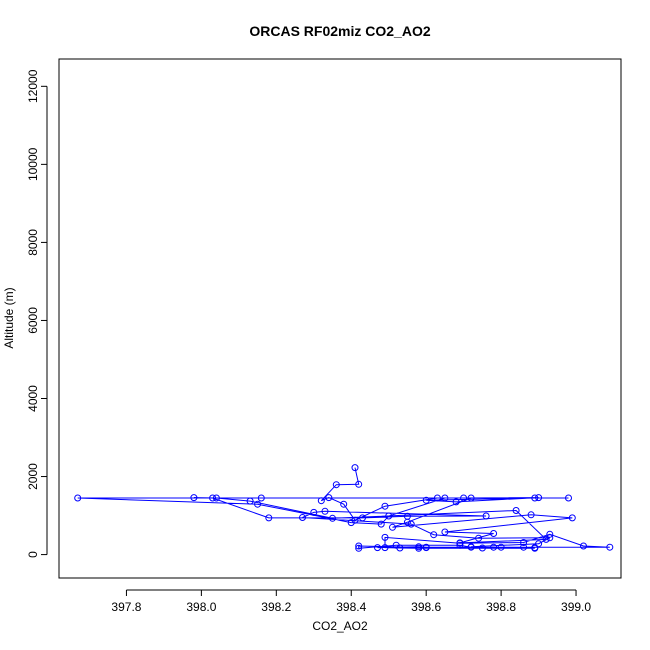 The width and height of the screenshot is (650, 650). I want to click on y-tick-label: 12000, so click(33, 86).